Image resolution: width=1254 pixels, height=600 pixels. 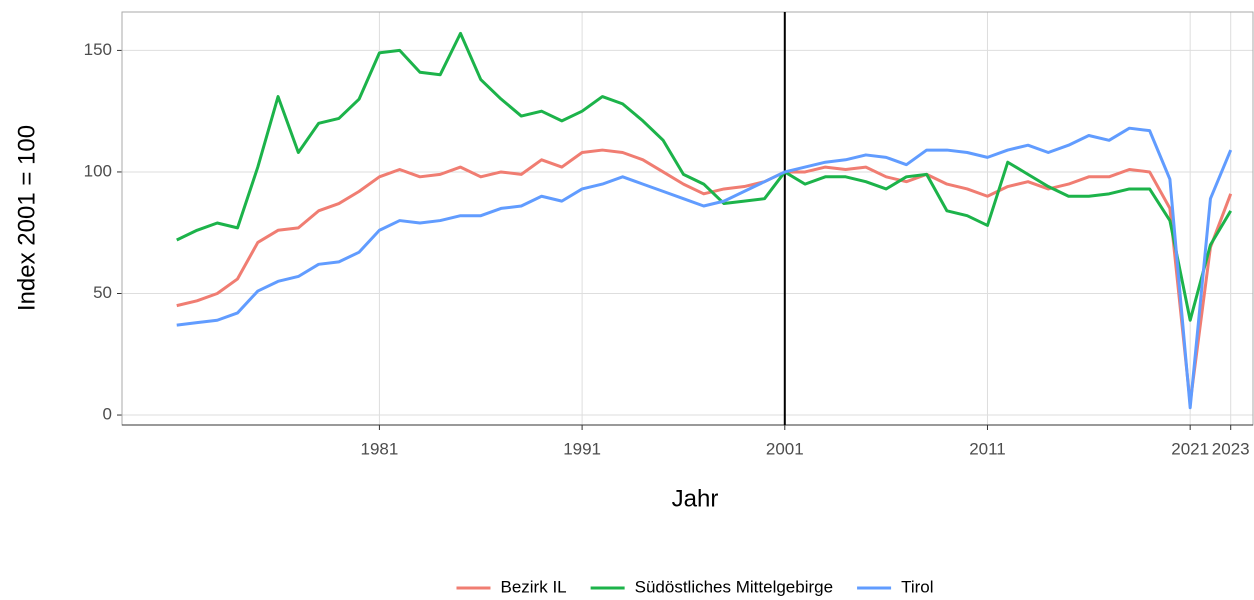 I want to click on x-tick-label: 1981, so click(x=379, y=448).